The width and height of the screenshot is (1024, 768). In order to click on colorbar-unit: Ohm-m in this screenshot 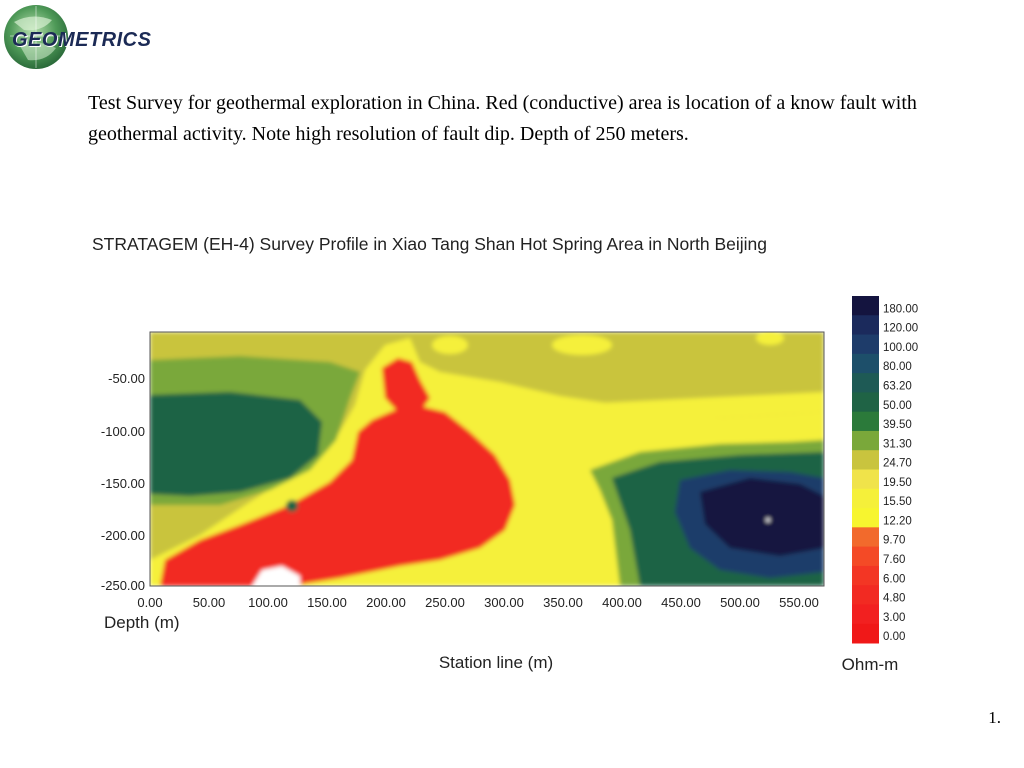, I will do `click(870, 664)`.